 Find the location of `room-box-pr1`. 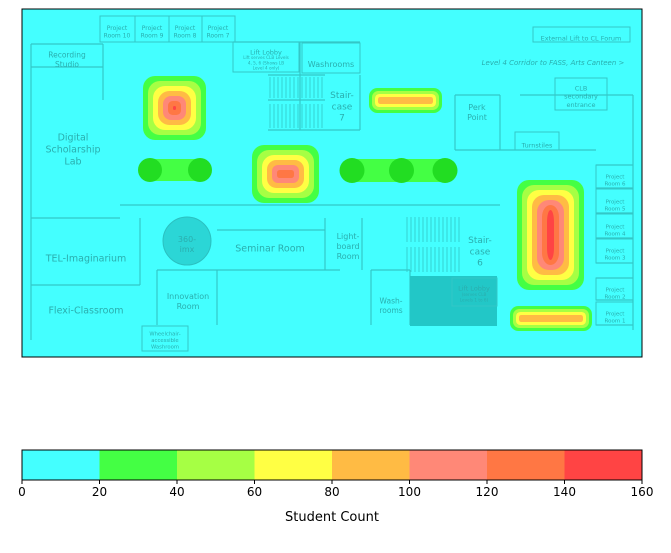

room-box-pr1 is located at coordinates (614, 313).